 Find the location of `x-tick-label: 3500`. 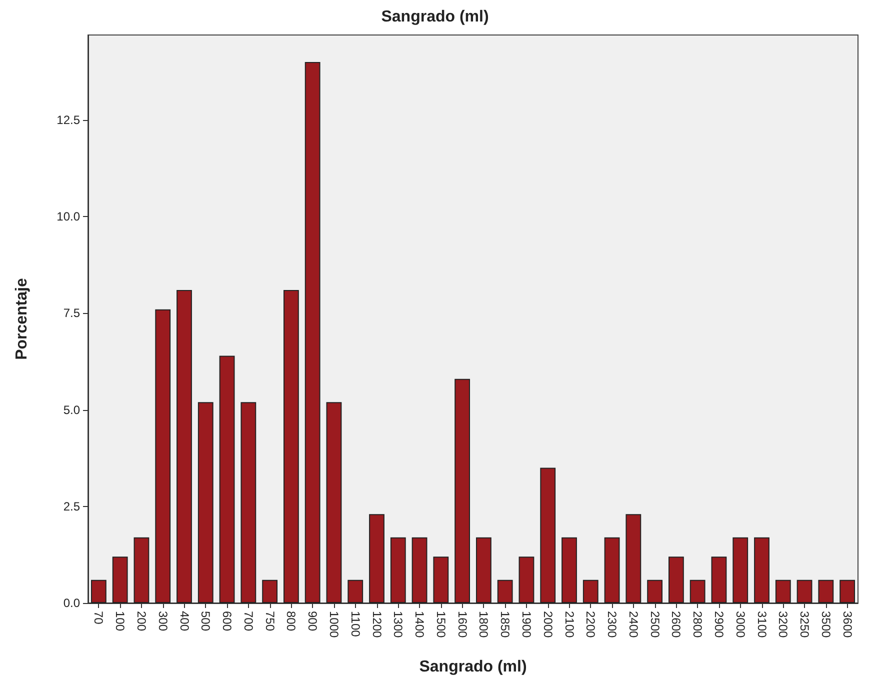

x-tick-label: 3500 is located at coordinates (825, 624).